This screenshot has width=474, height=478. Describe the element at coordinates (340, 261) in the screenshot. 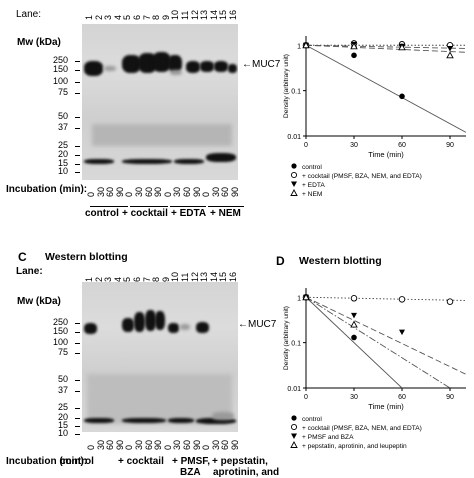

I see `panel-d-title: Western blotting` at that location.